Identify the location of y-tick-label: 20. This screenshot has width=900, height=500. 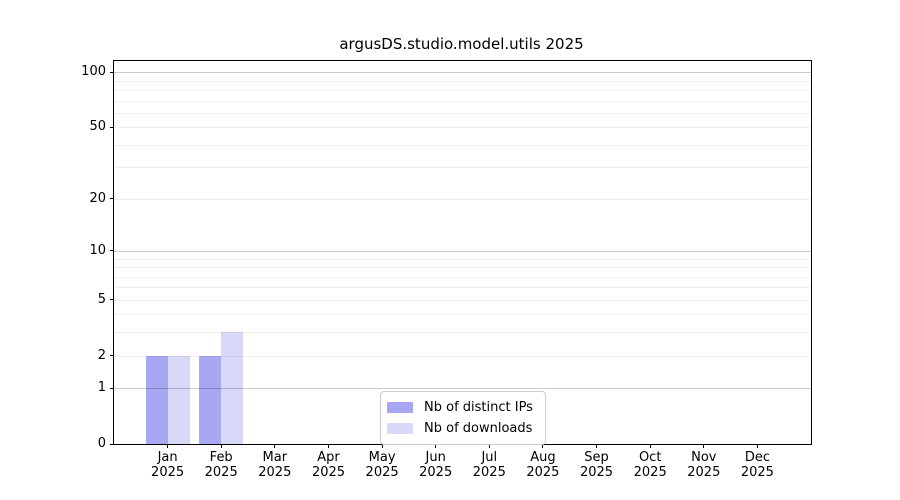
(97, 198).